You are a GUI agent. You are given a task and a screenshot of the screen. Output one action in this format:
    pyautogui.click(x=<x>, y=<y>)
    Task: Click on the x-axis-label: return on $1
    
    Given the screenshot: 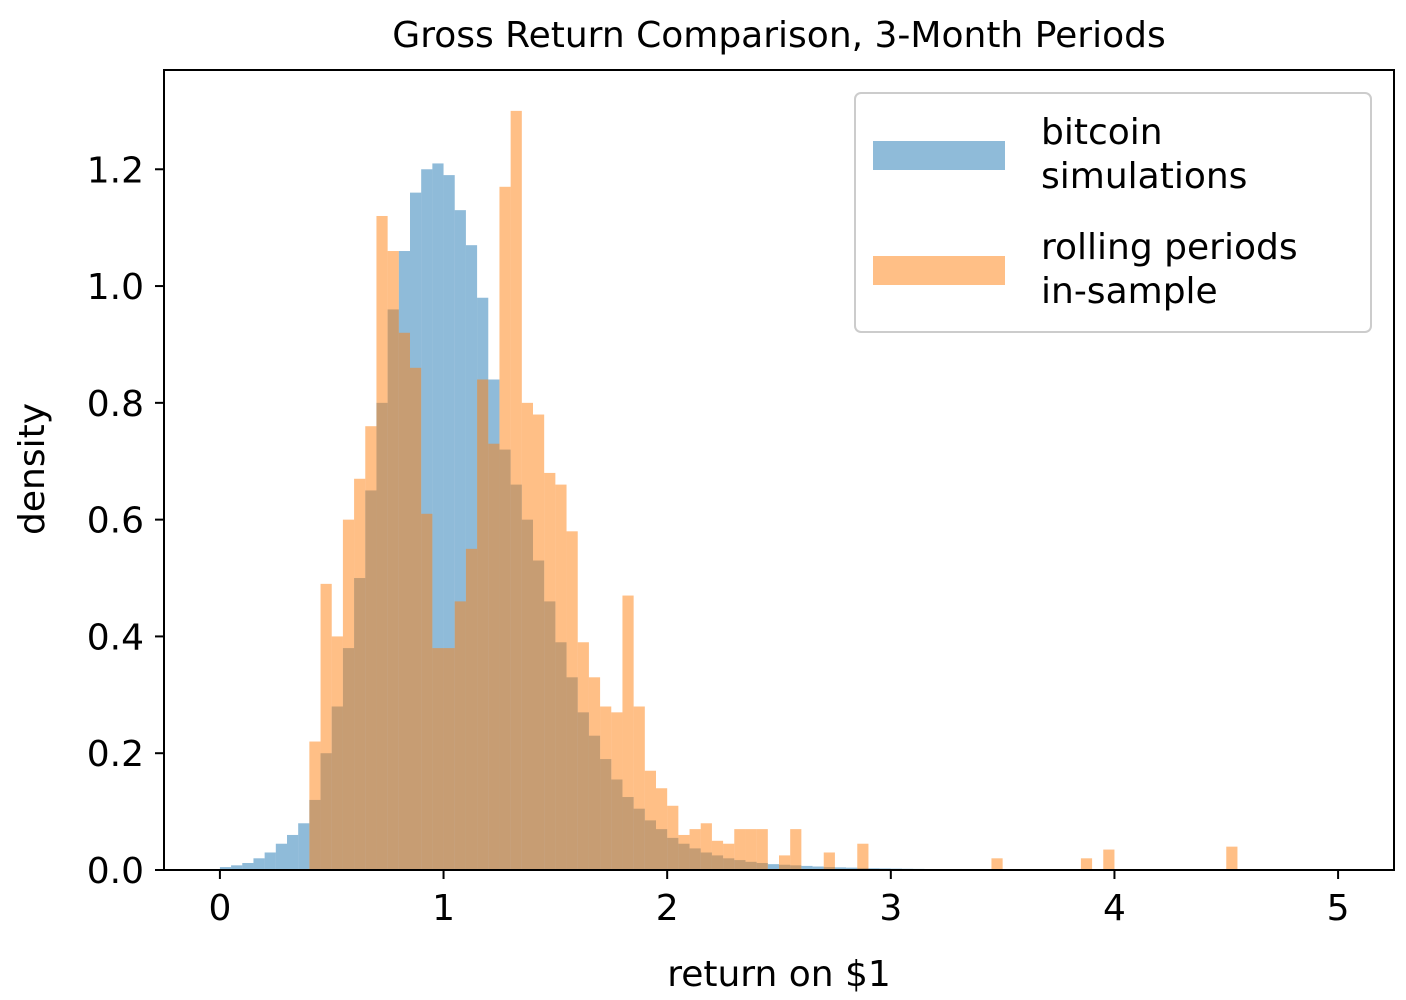 What is the action you would take?
    pyautogui.click(x=779, y=974)
    